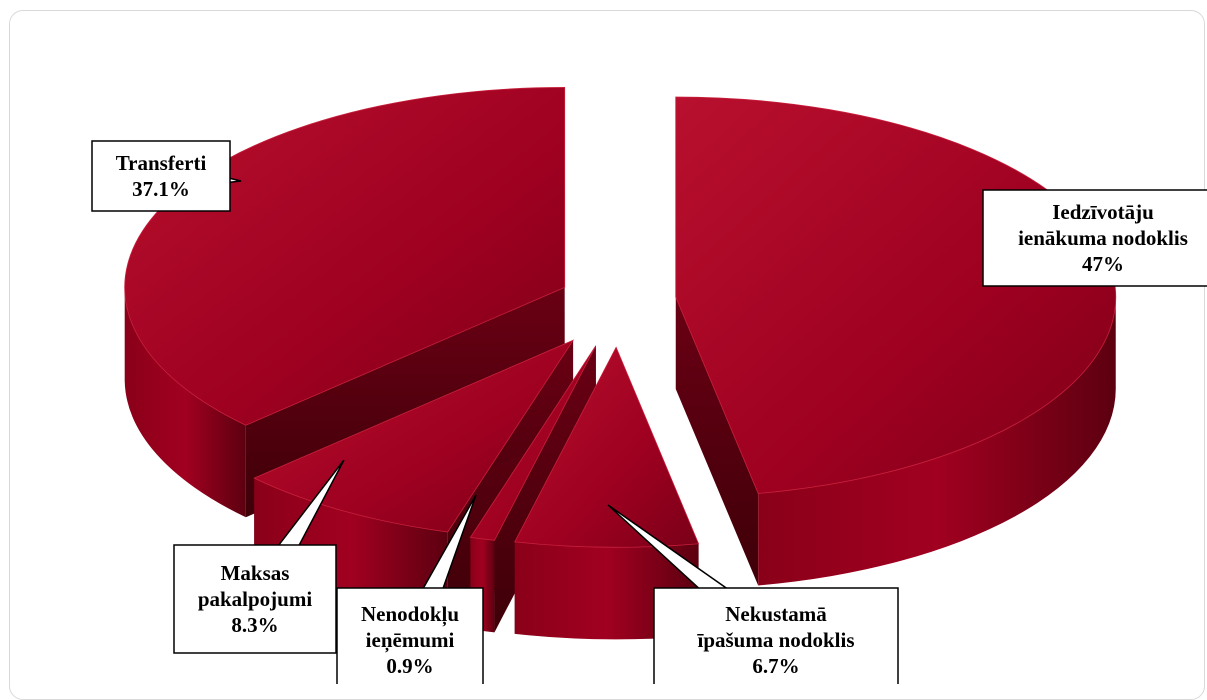  Describe the element at coordinates (161, 163) in the screenshot. I see `data-label-text: Transferti` at that location.